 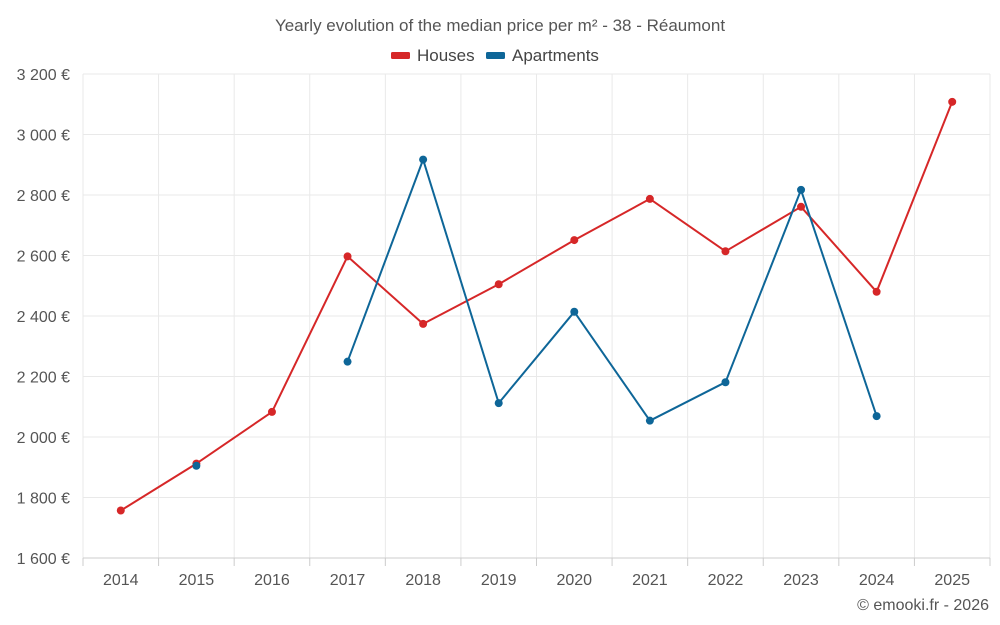 I want to click on y-tick-label: 3 200 €, so click(x=43, y=75).